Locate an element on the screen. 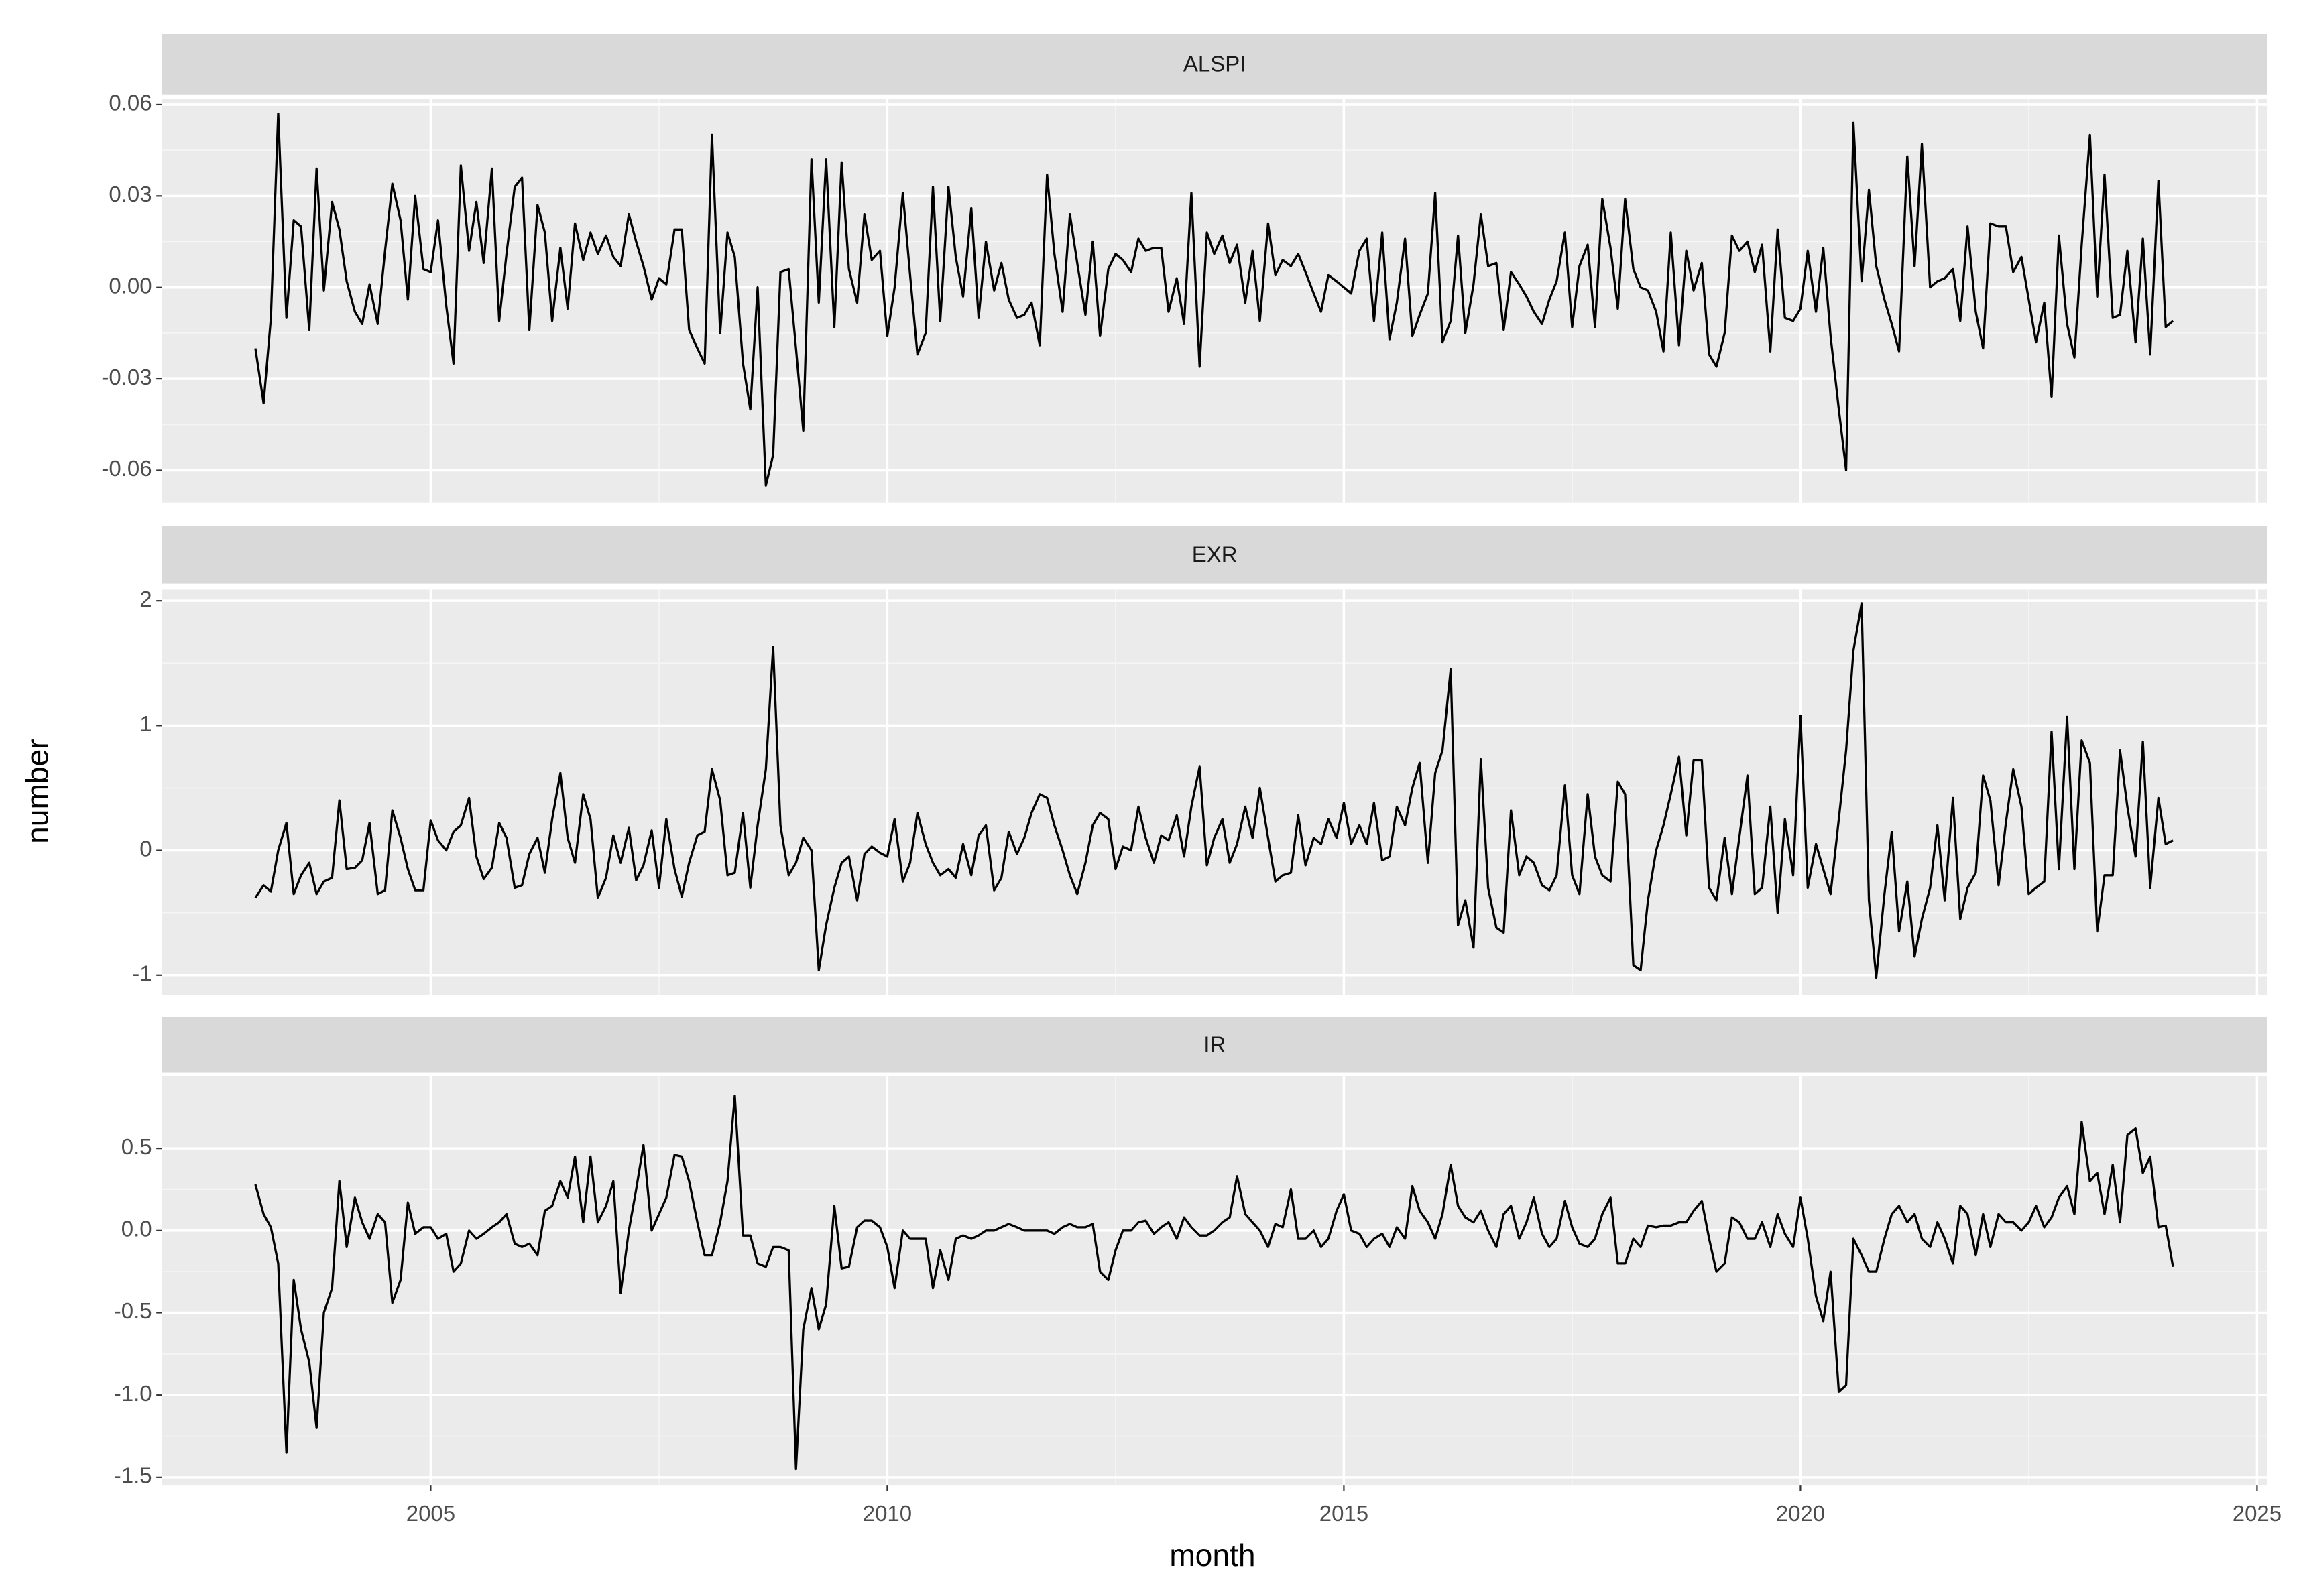 This screenshot has height=1596, width=2301. strip-label: IR is located at coordinates (1214, 1044).